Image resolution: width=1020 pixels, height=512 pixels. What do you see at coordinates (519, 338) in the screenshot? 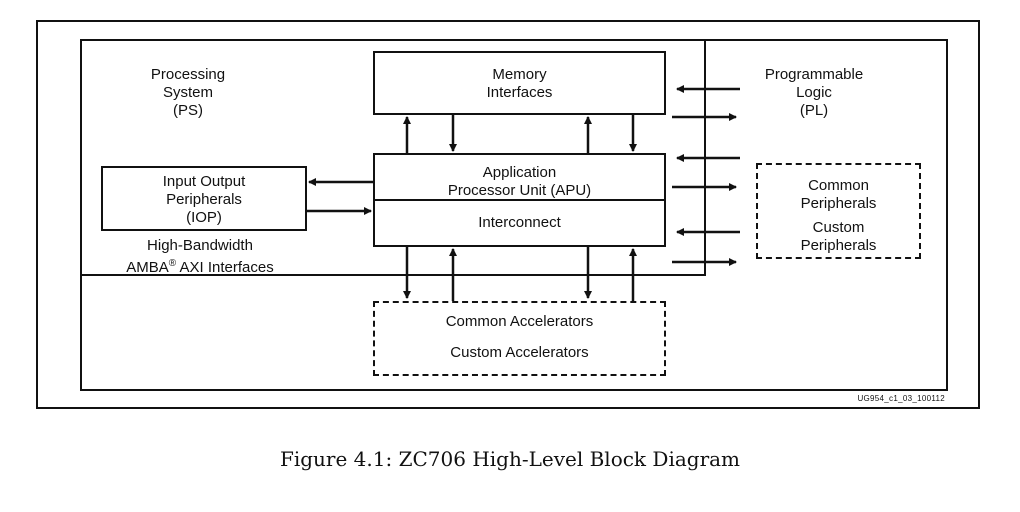
I see `accelerators-block` at bounding box center [519, 338].